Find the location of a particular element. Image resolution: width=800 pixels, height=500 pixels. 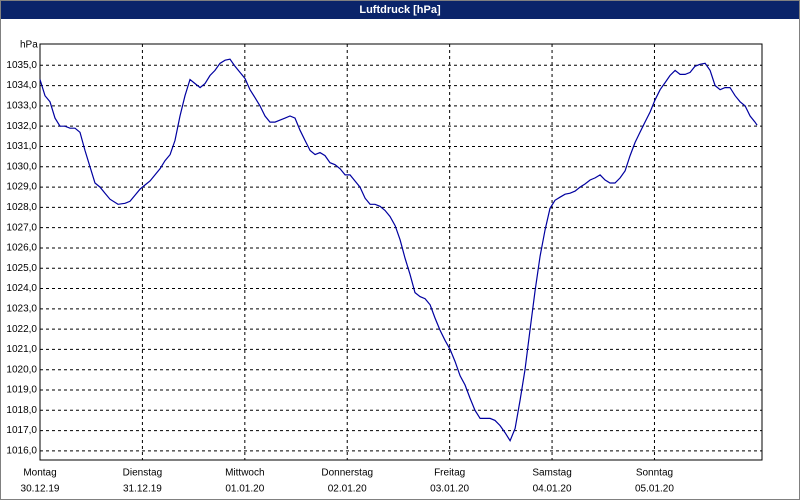

x-tick-label: Samstag is located at coordinates (551, 473).